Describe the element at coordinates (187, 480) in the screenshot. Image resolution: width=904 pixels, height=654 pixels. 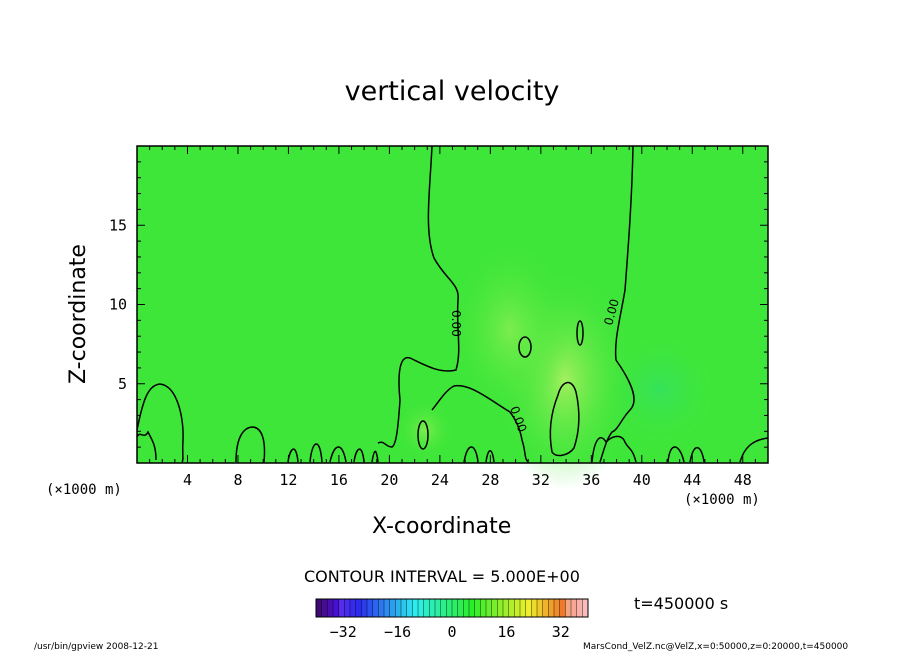
I see `x-tick-label: 4` at that location.